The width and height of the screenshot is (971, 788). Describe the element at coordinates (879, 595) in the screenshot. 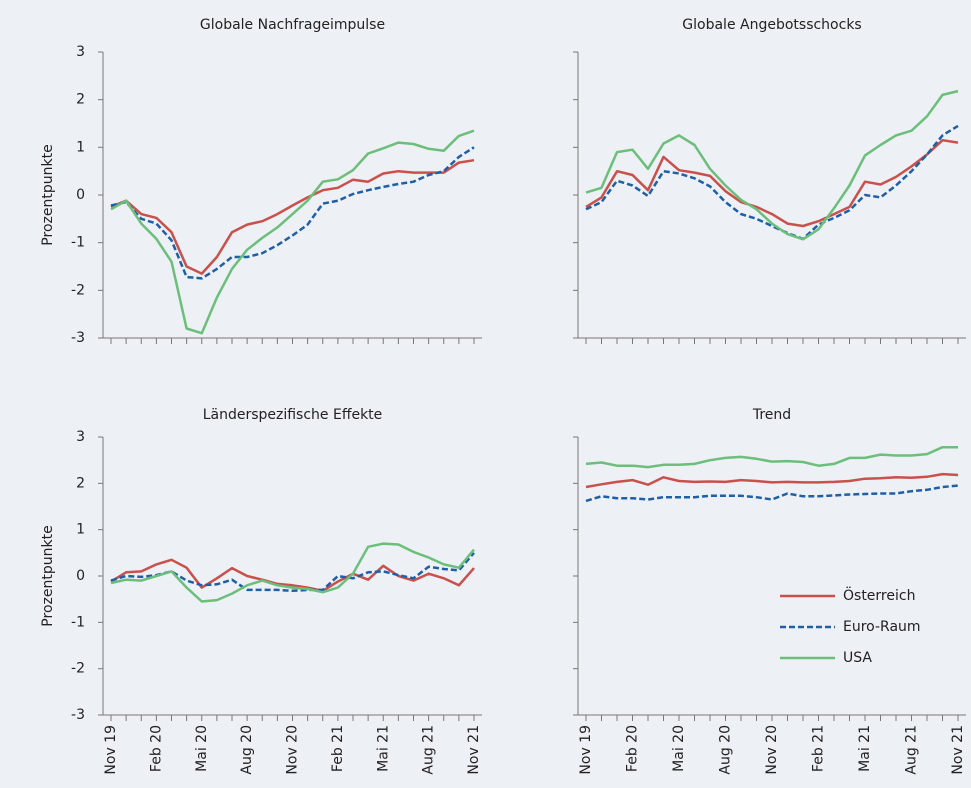

I see `legend-label: Österreich` at that location.